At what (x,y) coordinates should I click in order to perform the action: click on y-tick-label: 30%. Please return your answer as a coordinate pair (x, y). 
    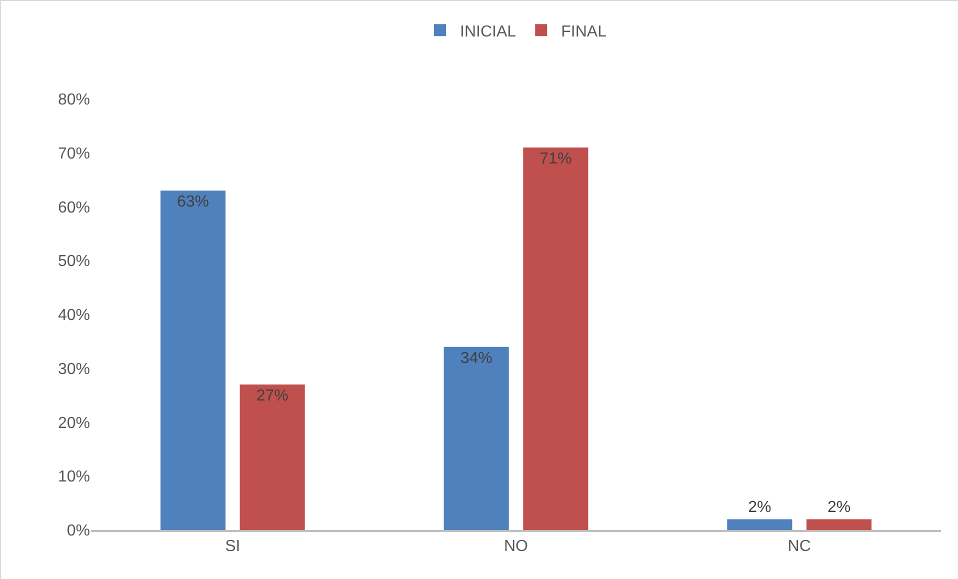
    Looking at the image, I should click on (74, 369).